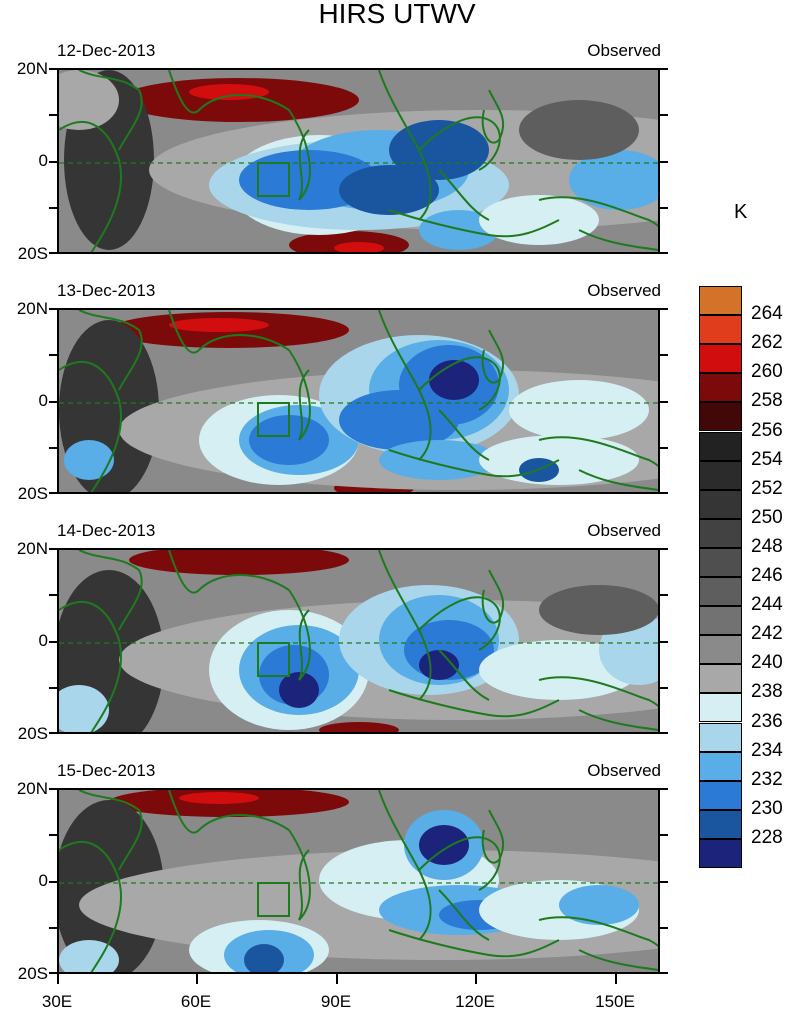 This screenshot has width=794, height=1013. Describe the element at coordinates (767, 546) in the screenshot. I see `colorbar-label: 248` at that location.